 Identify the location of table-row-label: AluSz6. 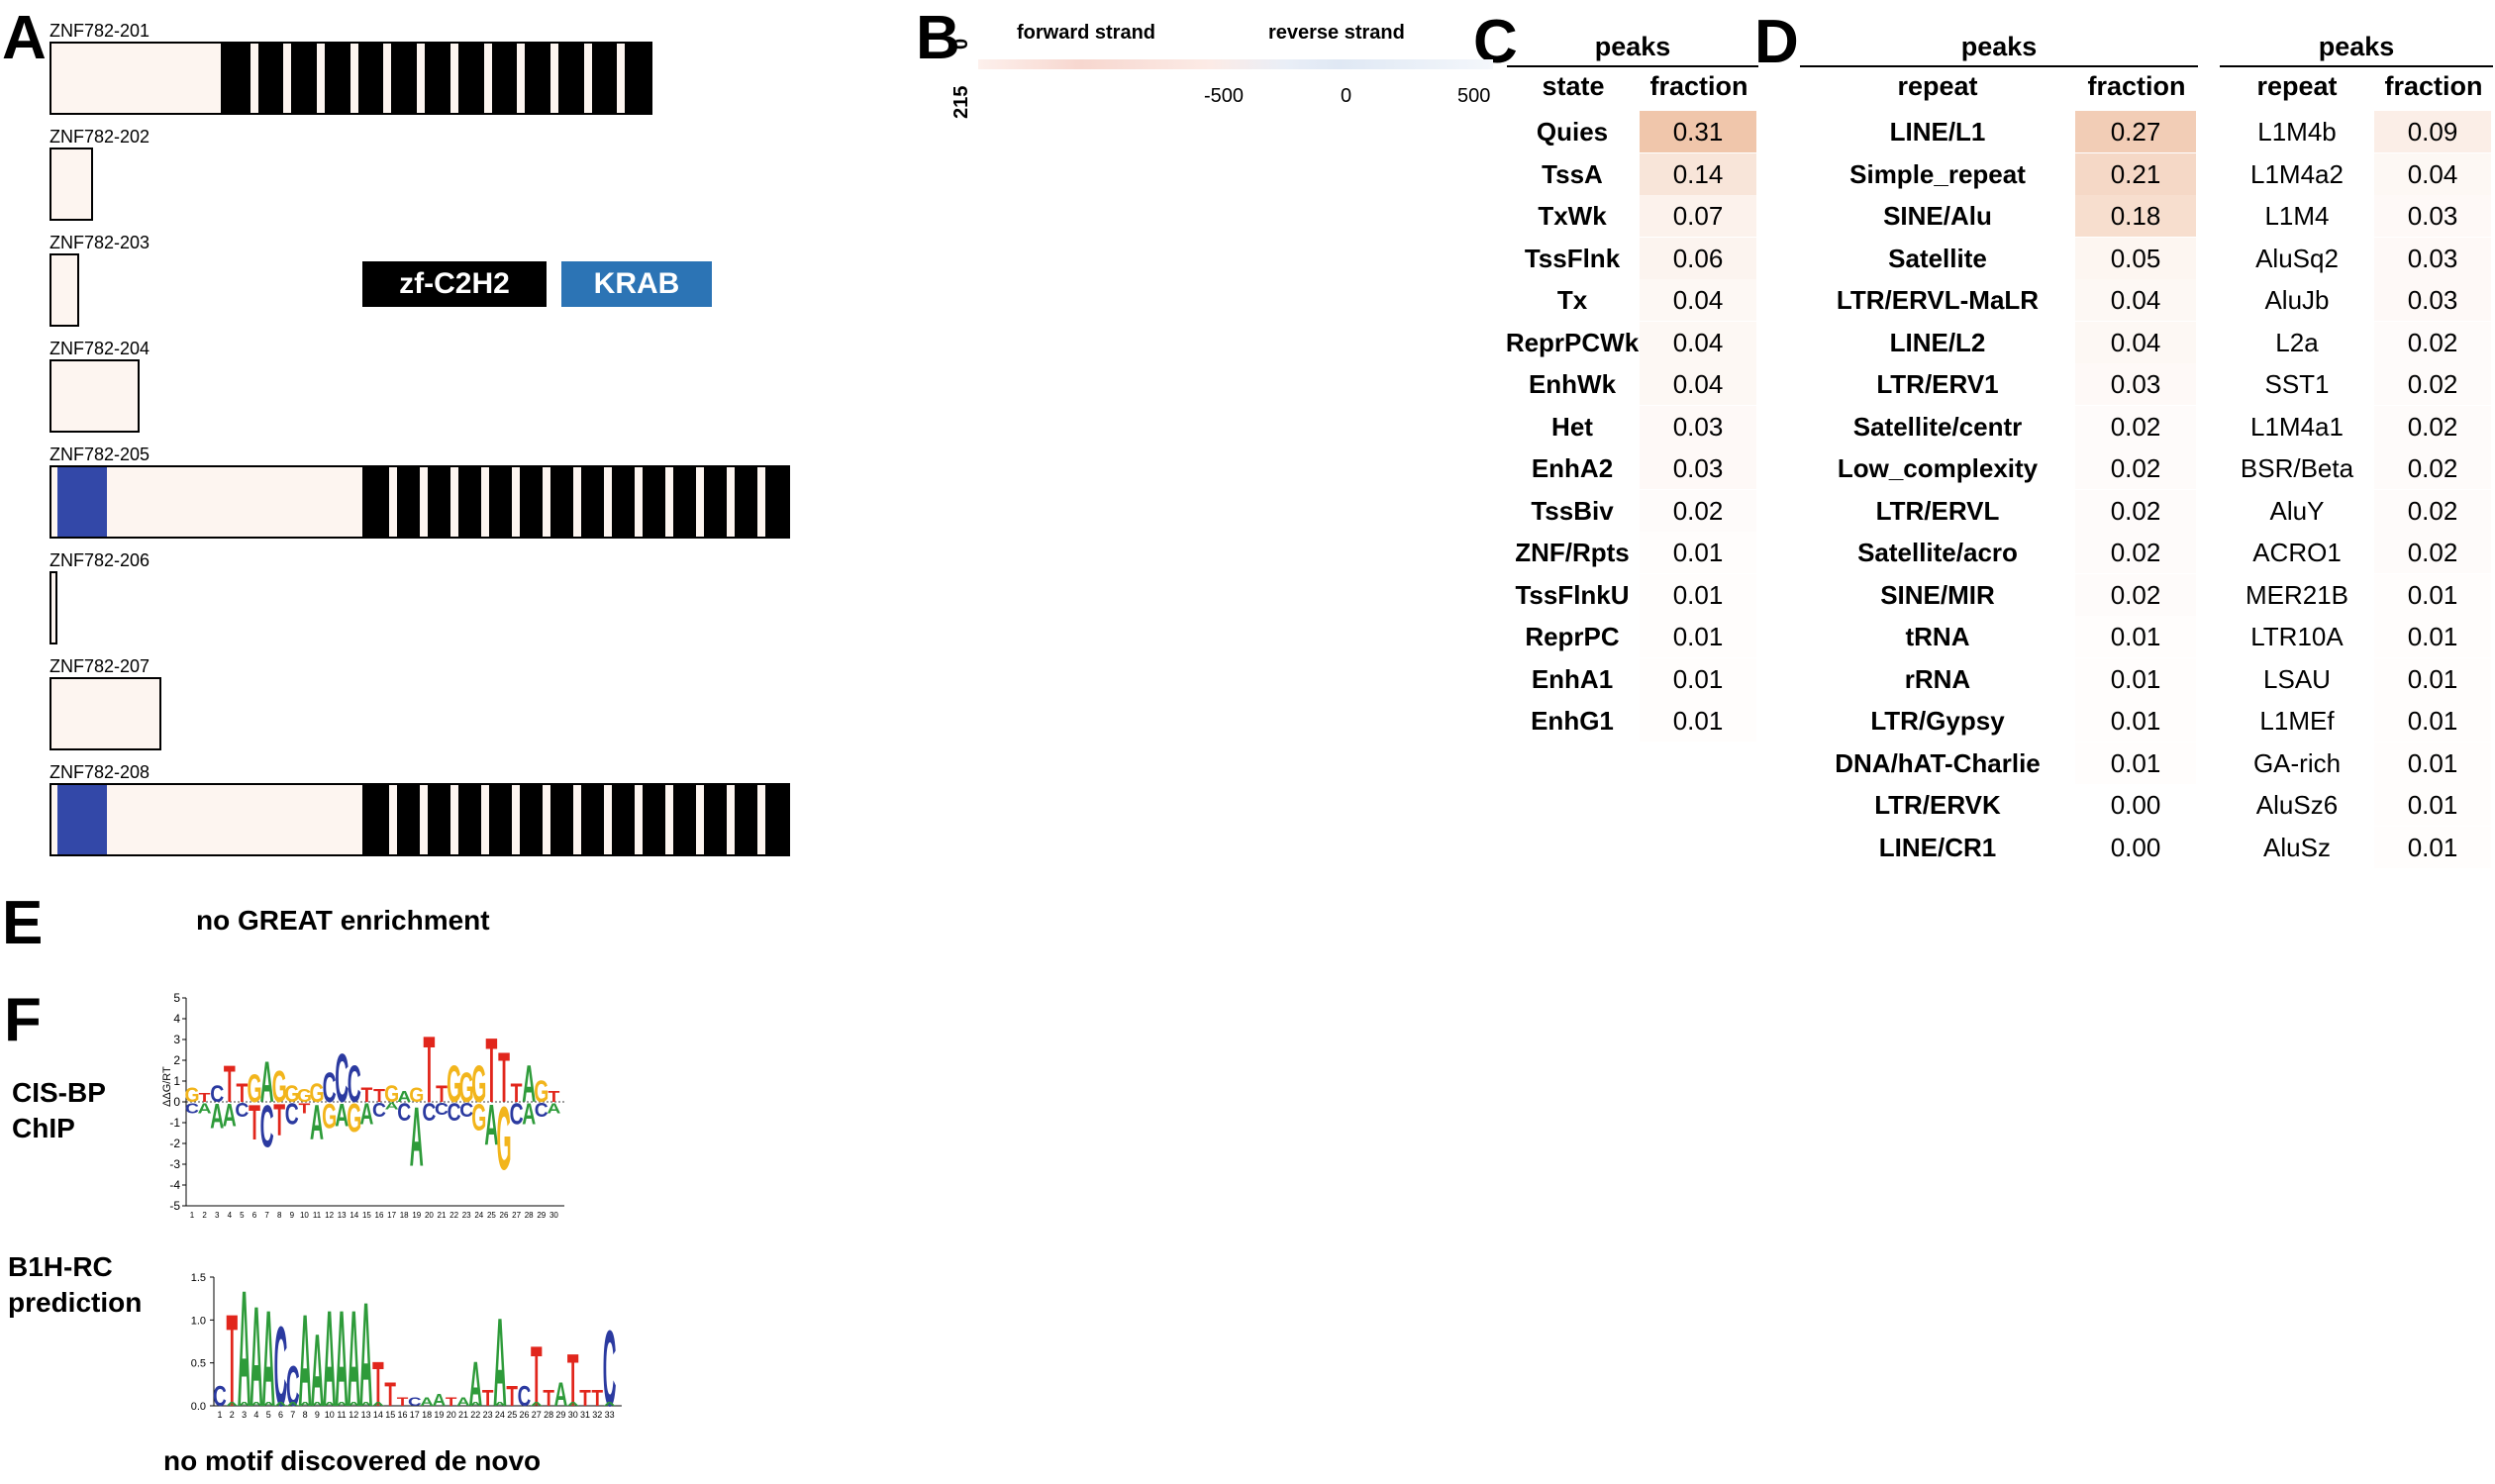
(2297, 805).